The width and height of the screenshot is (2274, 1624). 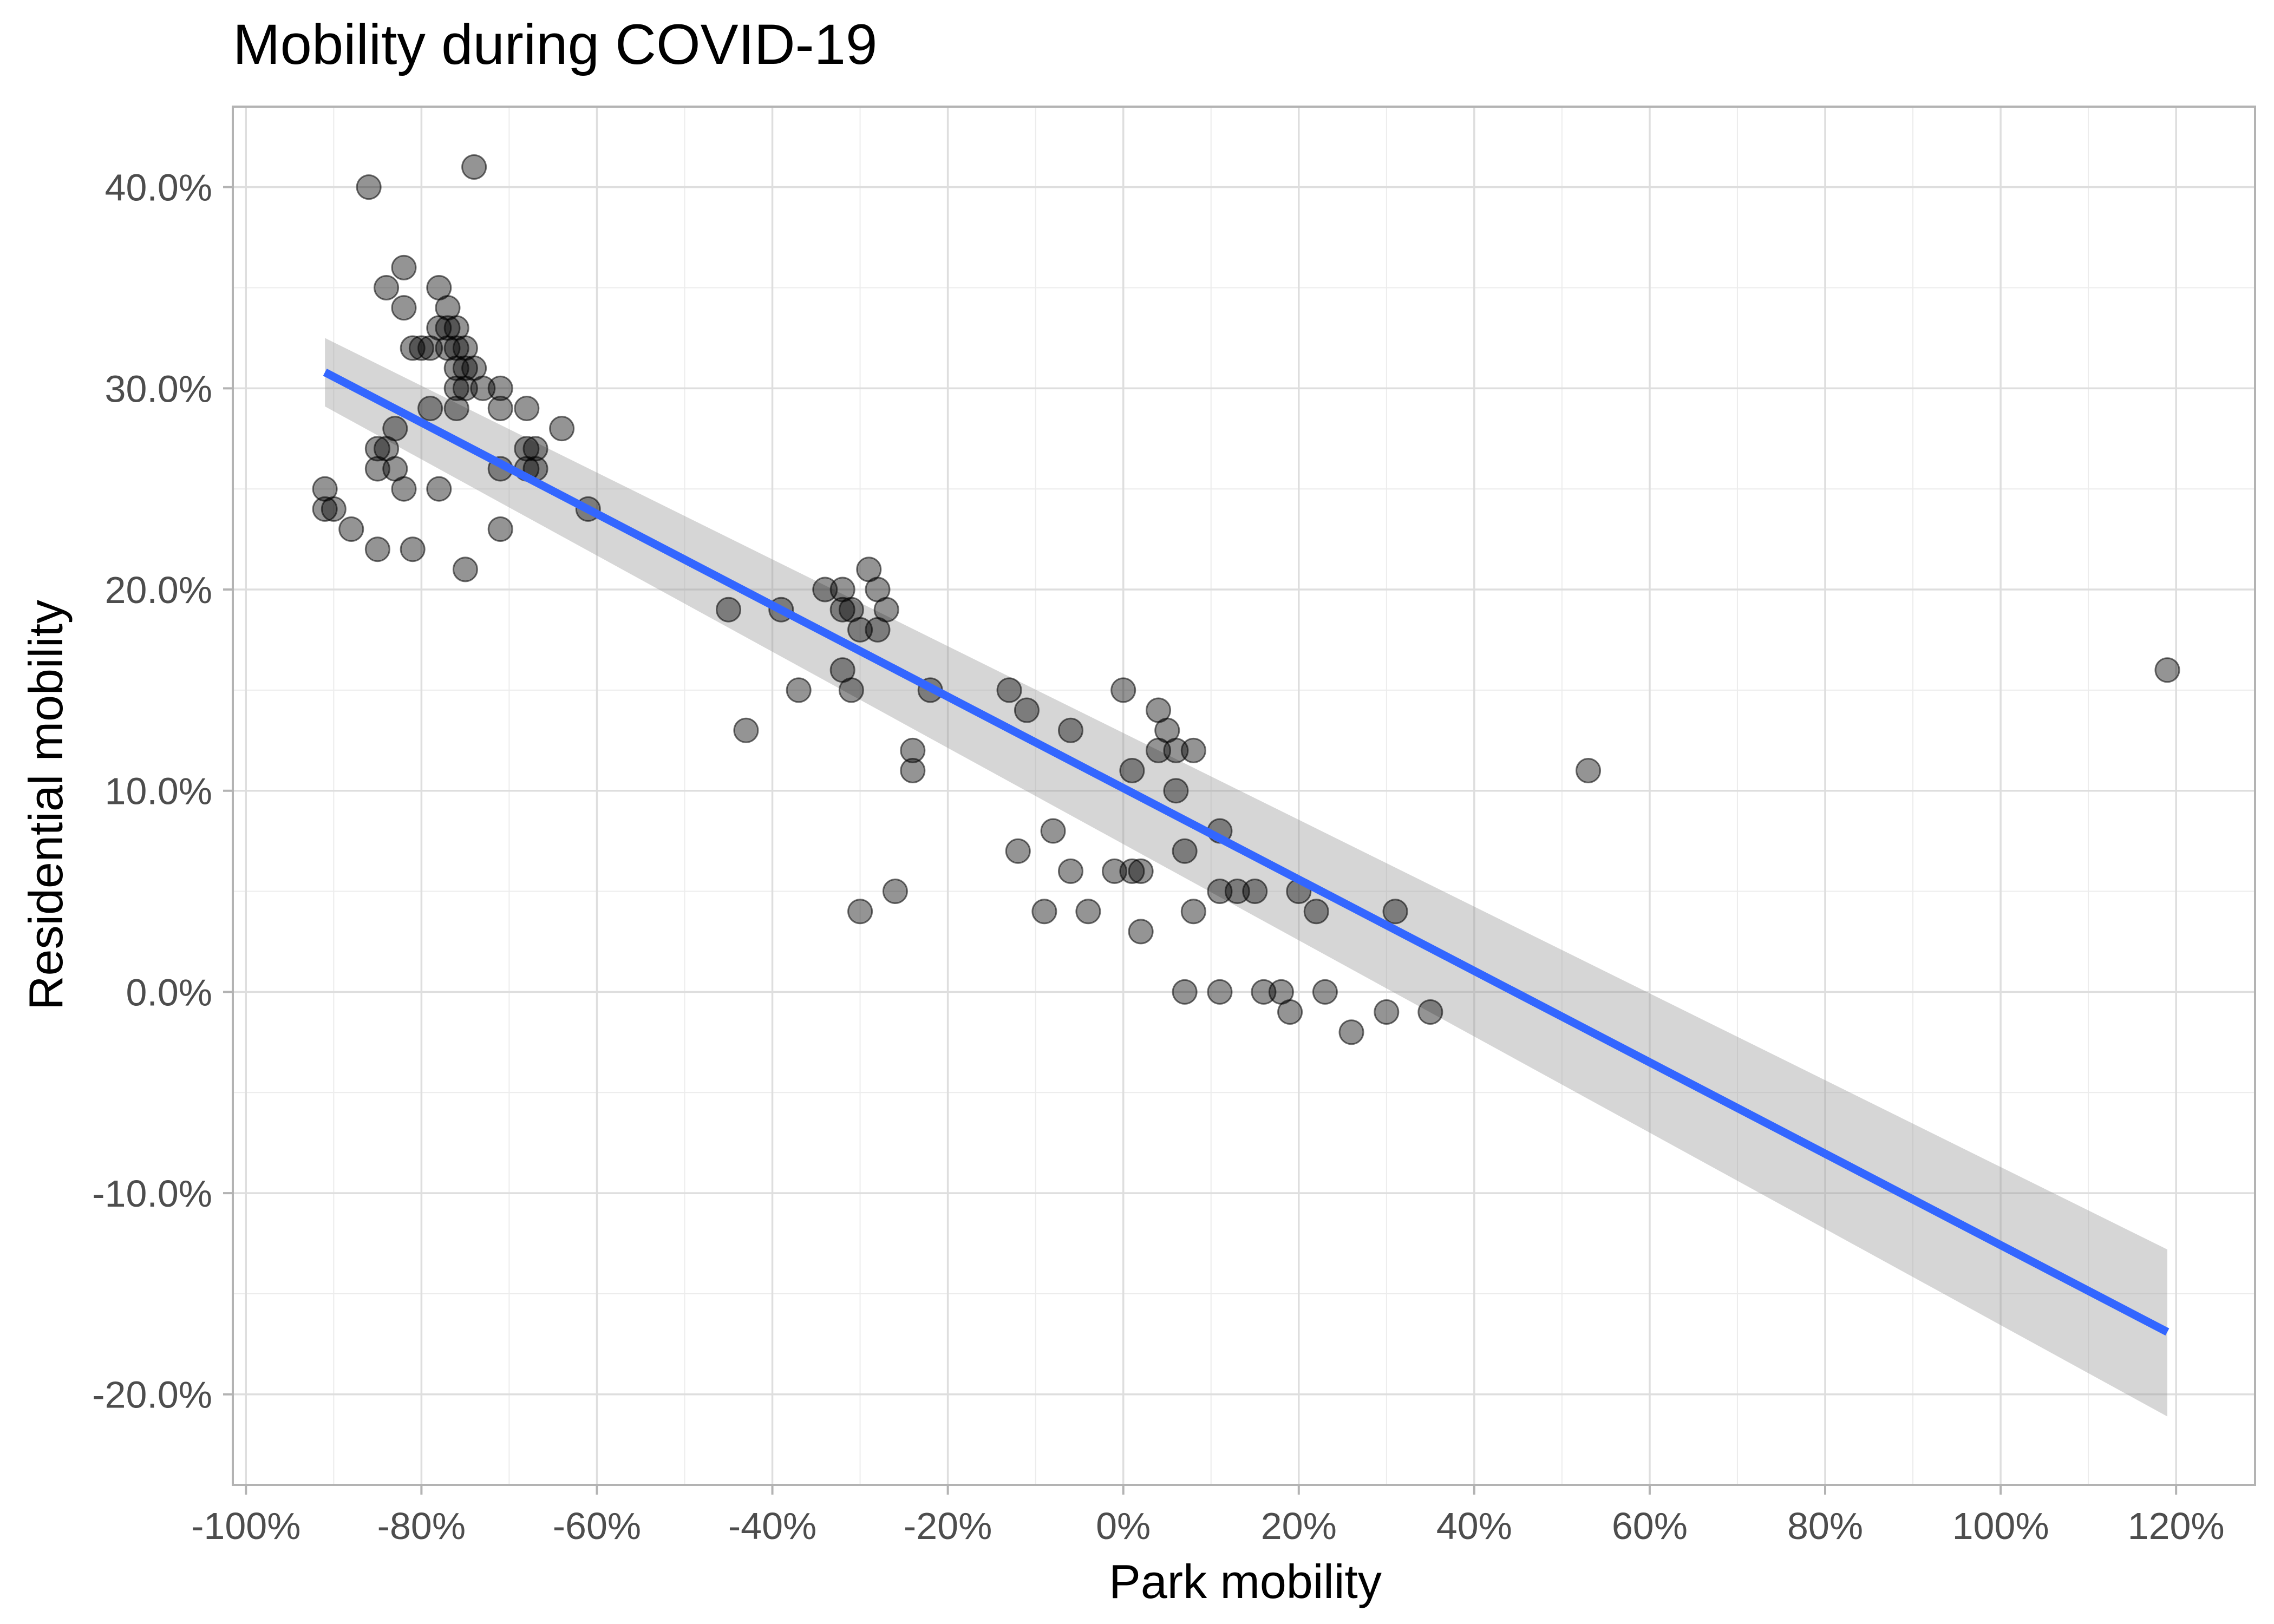 What do you see at coordinates (159, 188) in the screenshot?
I see `y-tick-label: 40.0%` at bounding box center [159, 188].